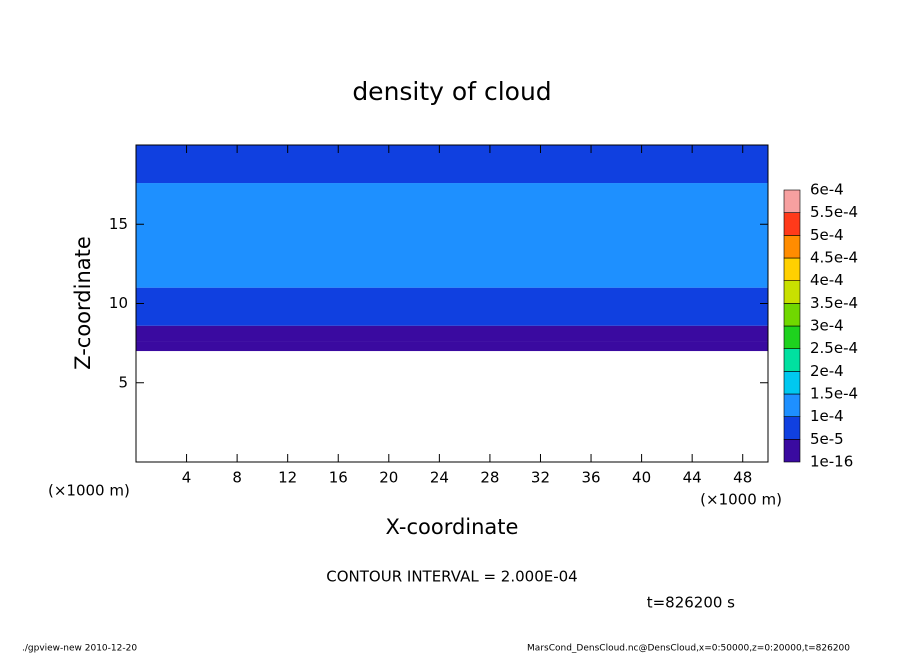 The width and height of the screenshot is (904, 654). Describe the element at coordinates (834, 258) in the screenshot. I see `colorbar-label: 4.5e-4` at that location.